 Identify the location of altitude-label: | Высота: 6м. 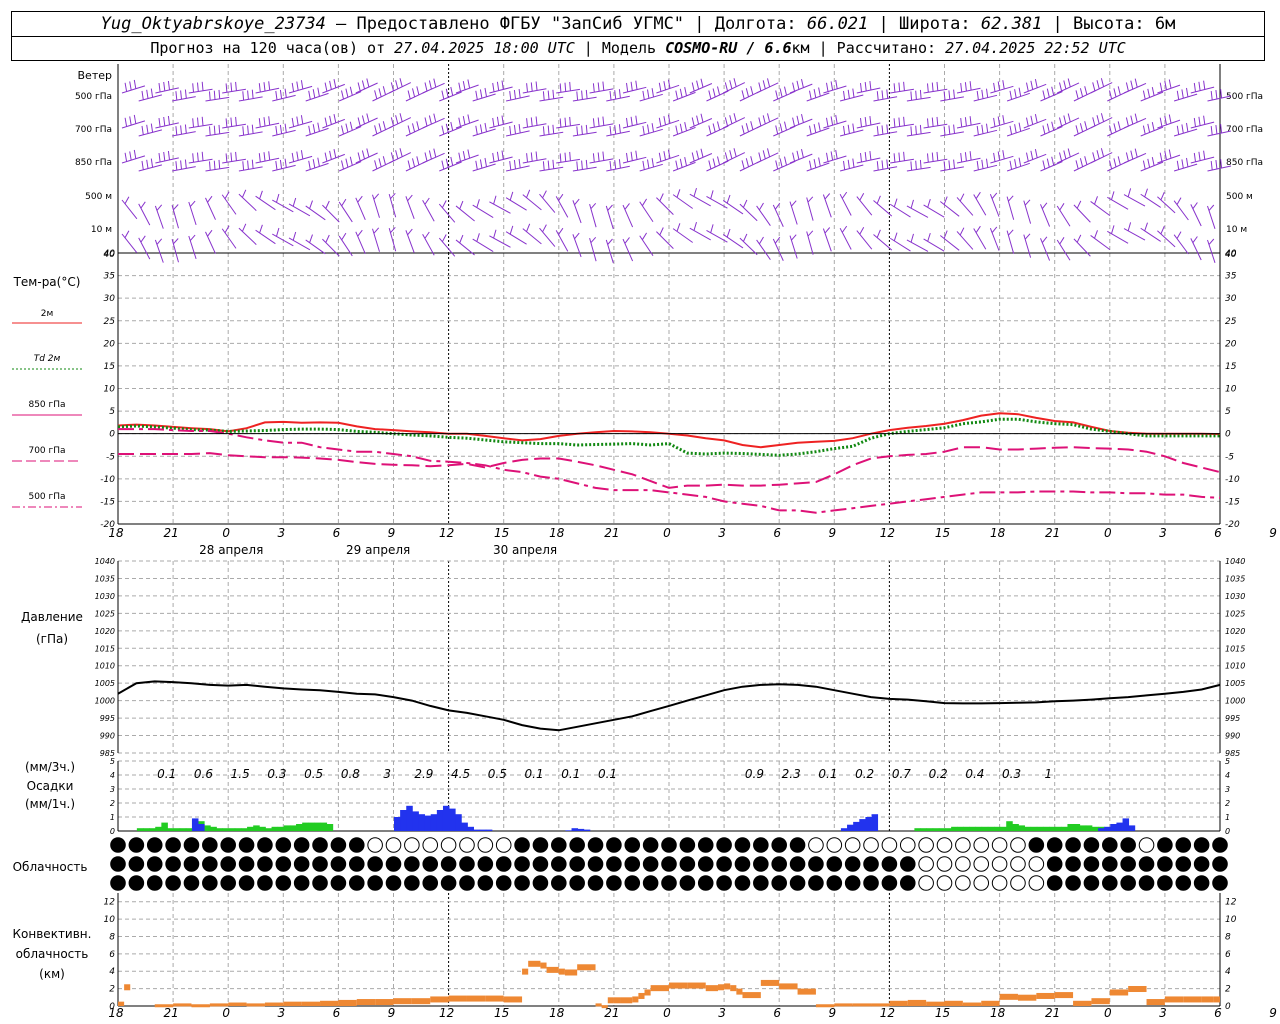
(1109, 24).